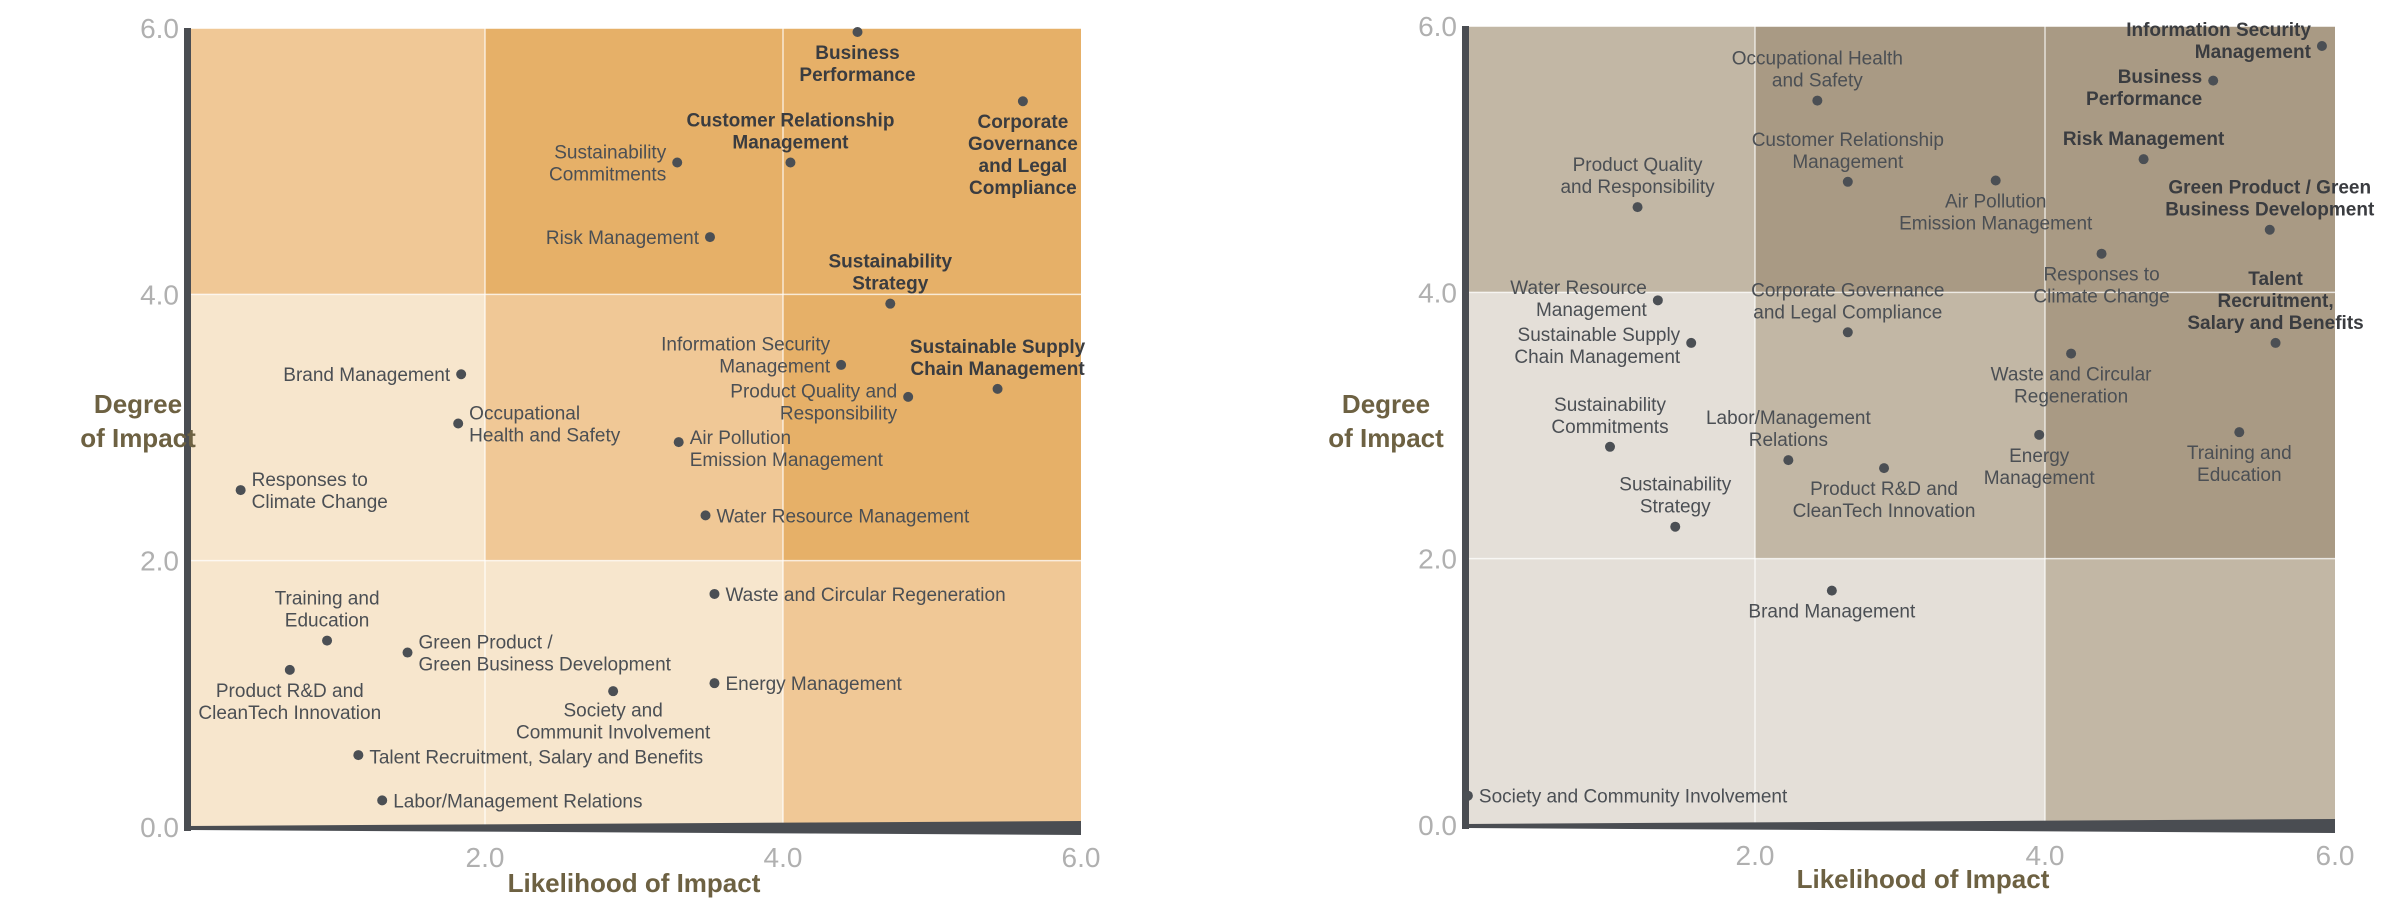  Describe the element at coordinates (2144, 88) in the screenshot. I see `data-label: Business Performance` at that location.